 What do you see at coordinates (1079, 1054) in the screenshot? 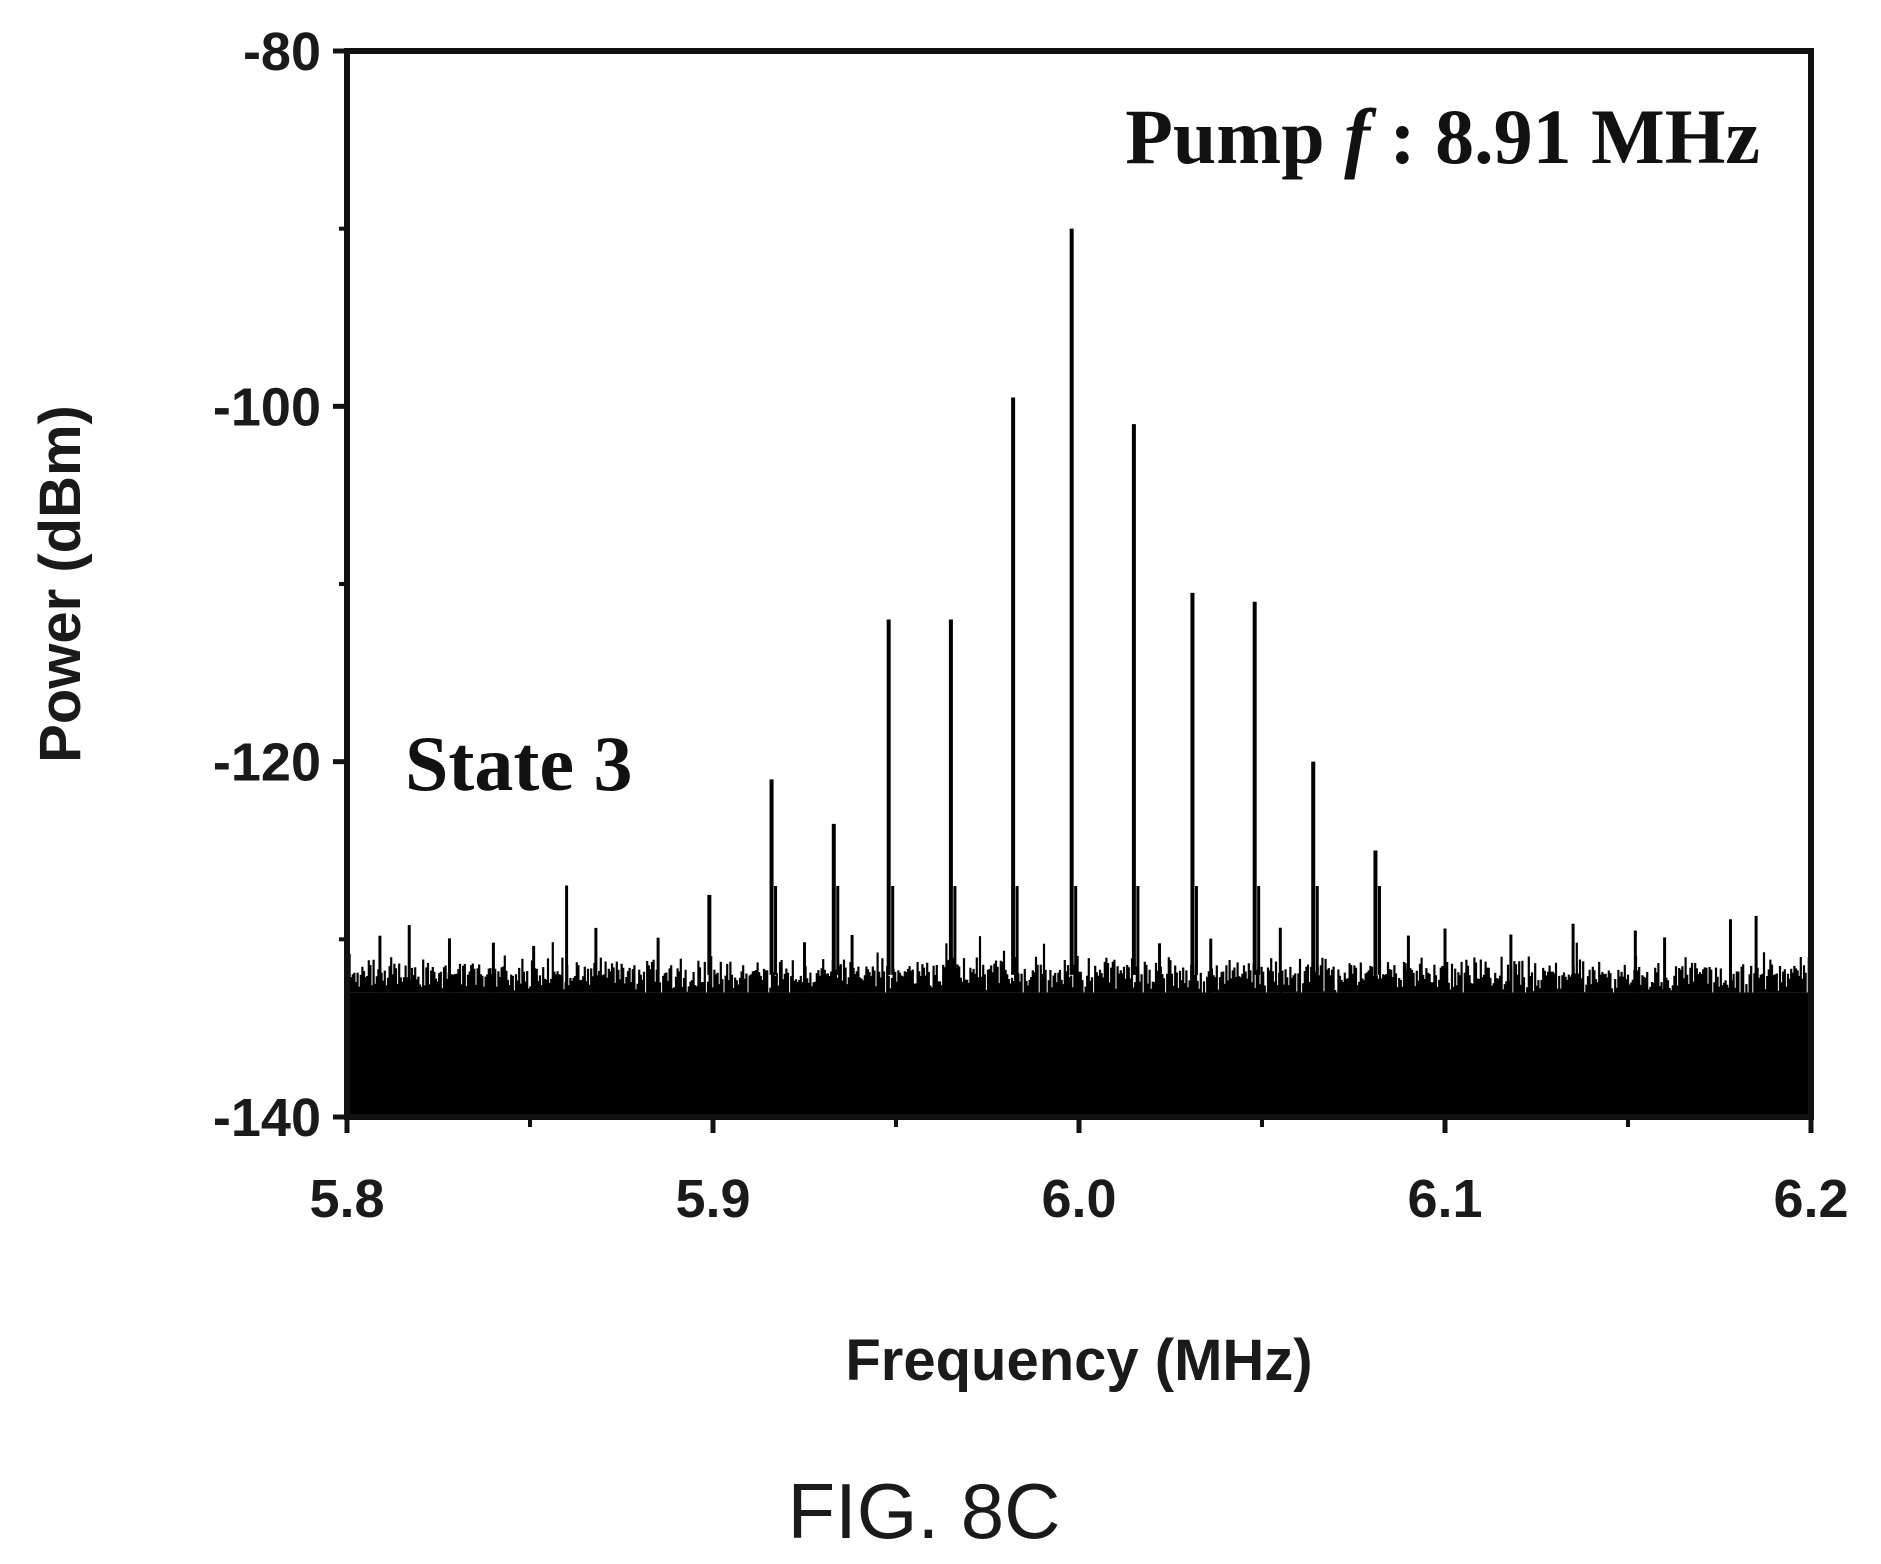
I see `noise-floor-body` at bounding box center [1079, 1054].